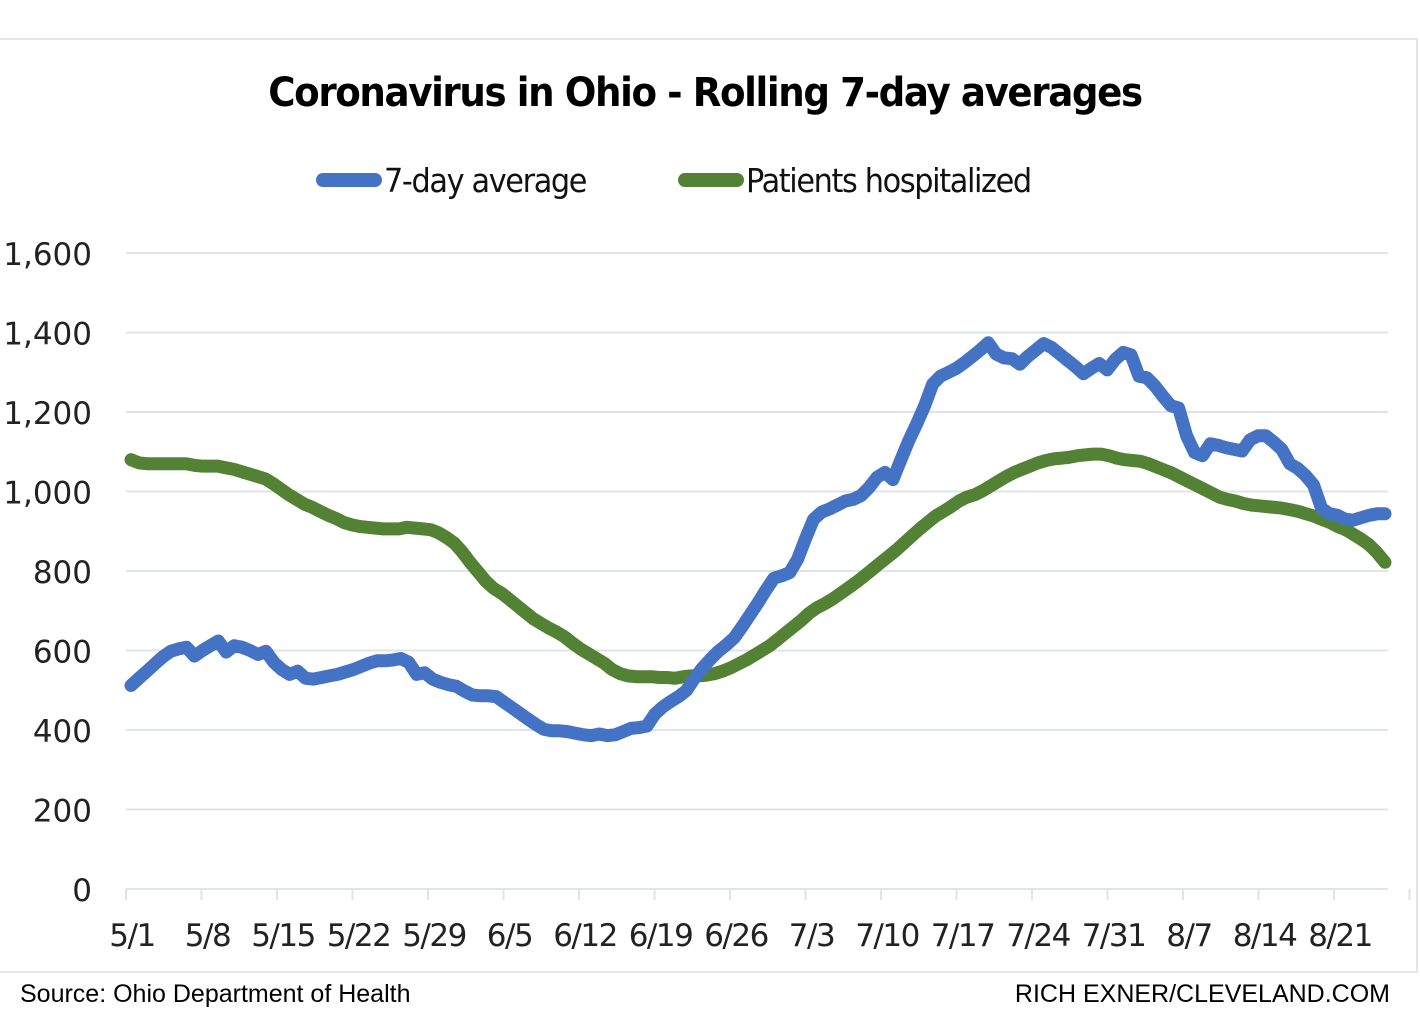 The height and width of the screenshot is (1030, 1420). I want to click on y-tick-label: 1,600, so click(47, 255).